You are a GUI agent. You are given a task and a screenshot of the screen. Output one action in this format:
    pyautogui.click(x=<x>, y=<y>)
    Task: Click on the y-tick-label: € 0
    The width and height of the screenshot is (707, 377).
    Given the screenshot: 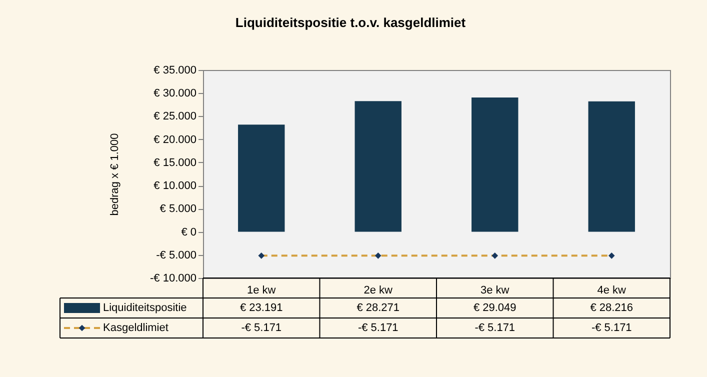 What is the action you would take?
    pyautogui.click(x=188, y=232)
    